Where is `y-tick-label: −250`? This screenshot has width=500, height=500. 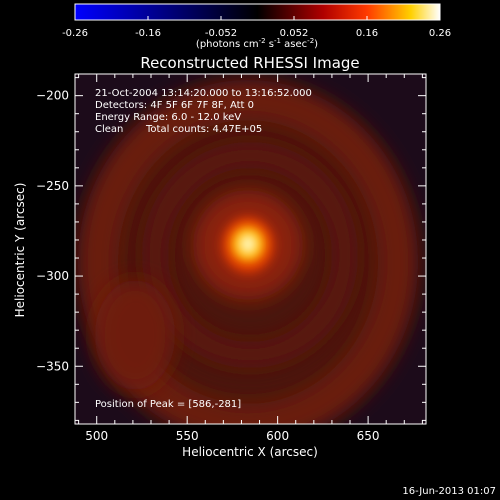 y-tick-label: −250 is located at coordinates (52, 186).